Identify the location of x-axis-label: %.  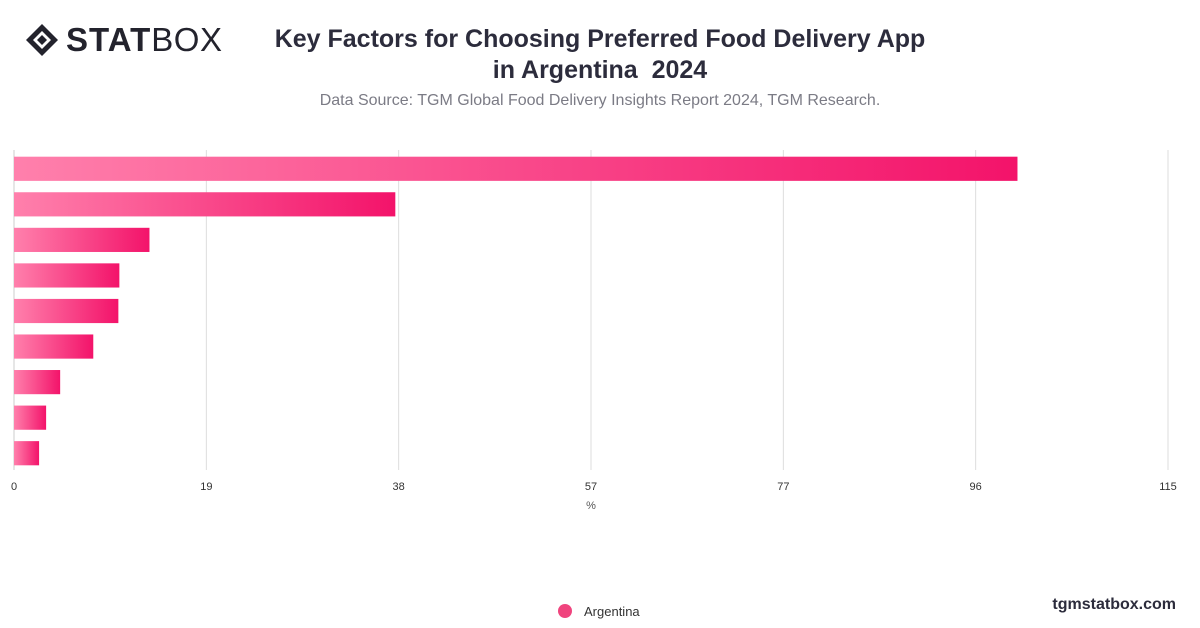
(591, 506).